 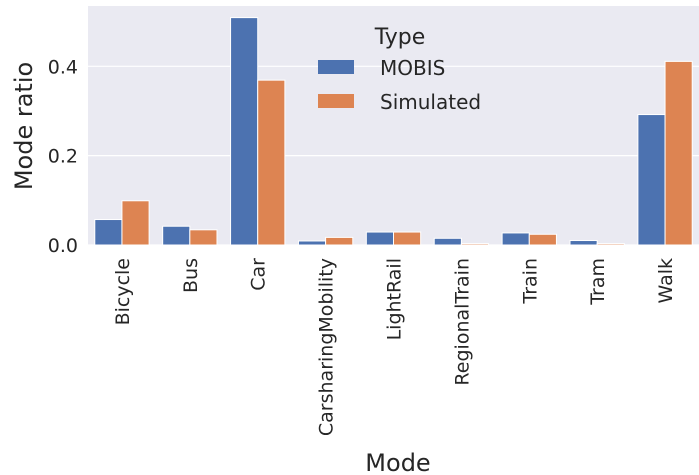 I want to click on legend-swatch-simulated, so click(x=336, y=101).